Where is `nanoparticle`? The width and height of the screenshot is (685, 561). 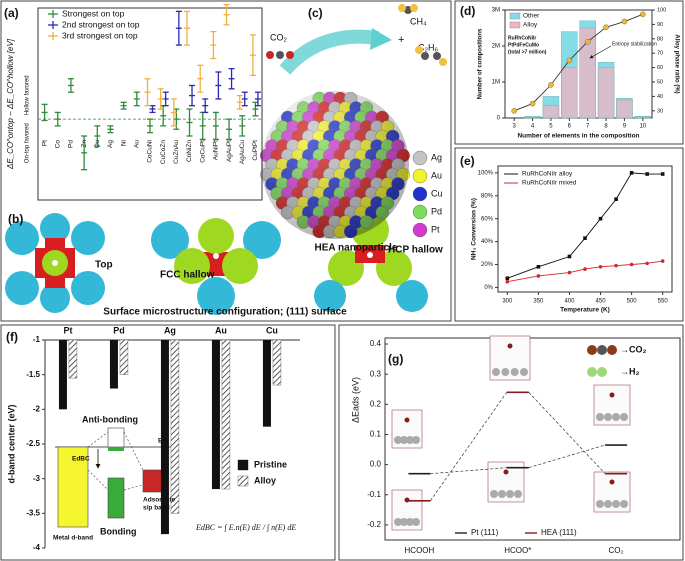 nanoparticle is located at coordinates (335, 165).